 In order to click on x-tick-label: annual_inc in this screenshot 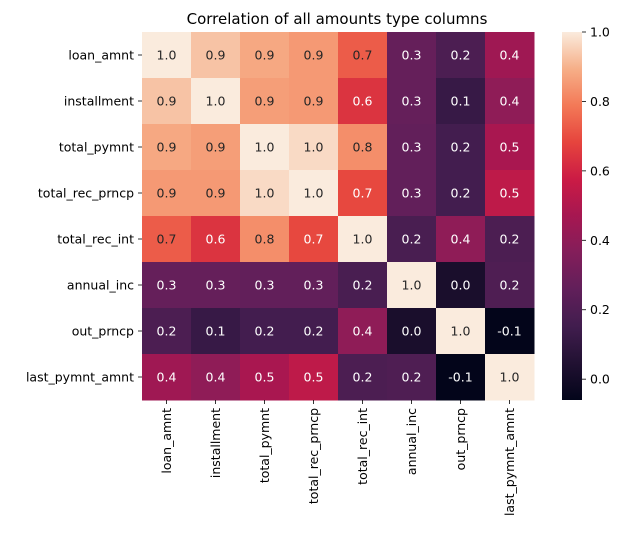, I will do `click(411, 441)`.